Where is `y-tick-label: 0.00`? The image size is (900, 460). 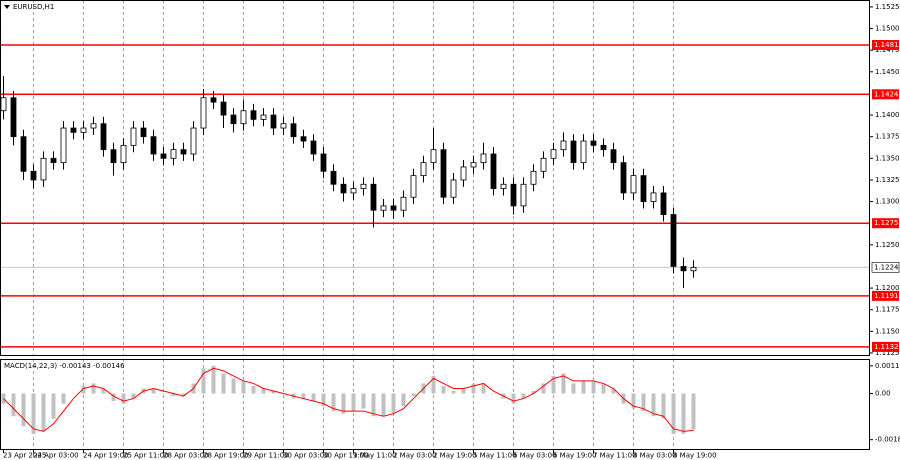
y-tick-label: 0.00 is located at coordinates (883, 394).